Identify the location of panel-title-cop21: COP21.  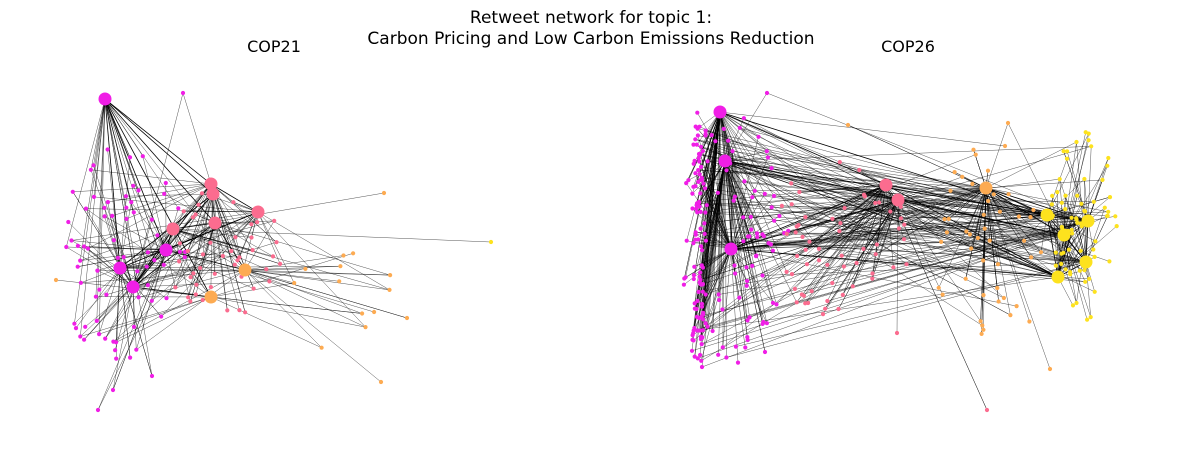
(274, 46).